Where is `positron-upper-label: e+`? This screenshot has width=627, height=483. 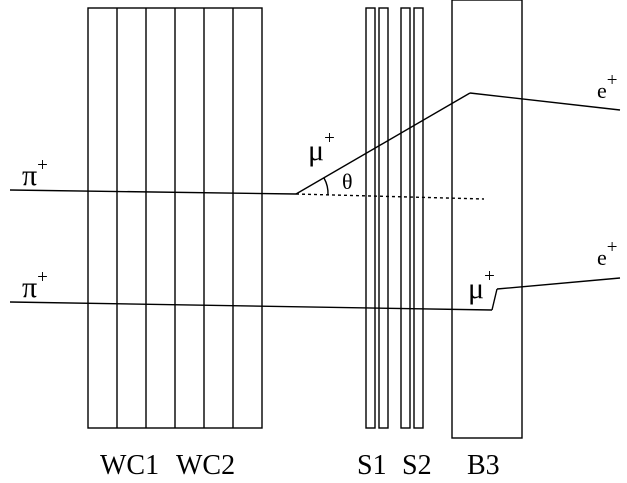 positron-upper-label: e+ is located at coordinates (607, 86).